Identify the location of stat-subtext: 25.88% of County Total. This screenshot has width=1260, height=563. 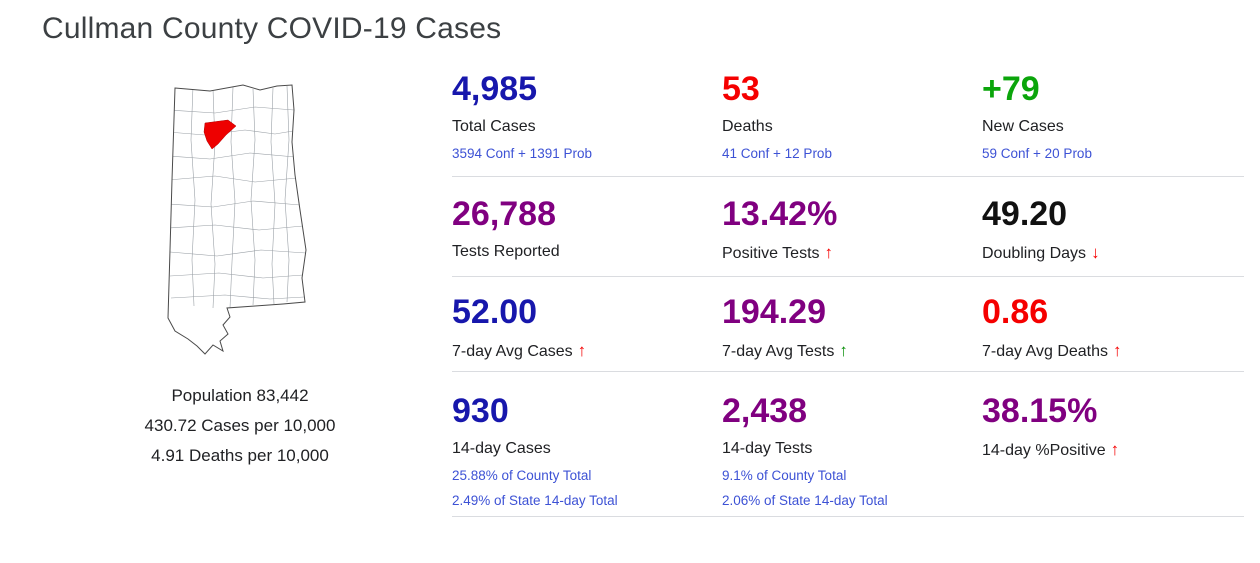
(522, 475).